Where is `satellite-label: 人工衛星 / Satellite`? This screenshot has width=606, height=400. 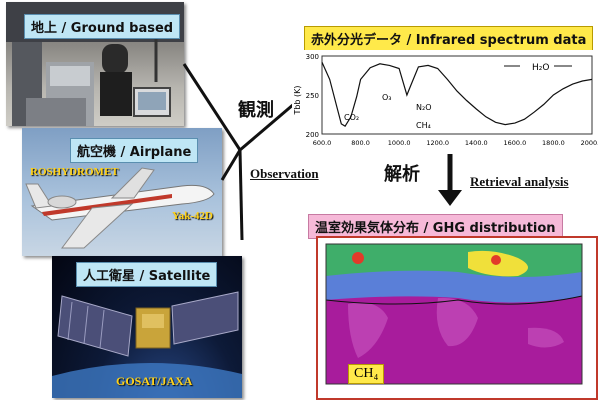 satellite-label: 人工衛星 / Satellite is located at coordinates (147, 274).